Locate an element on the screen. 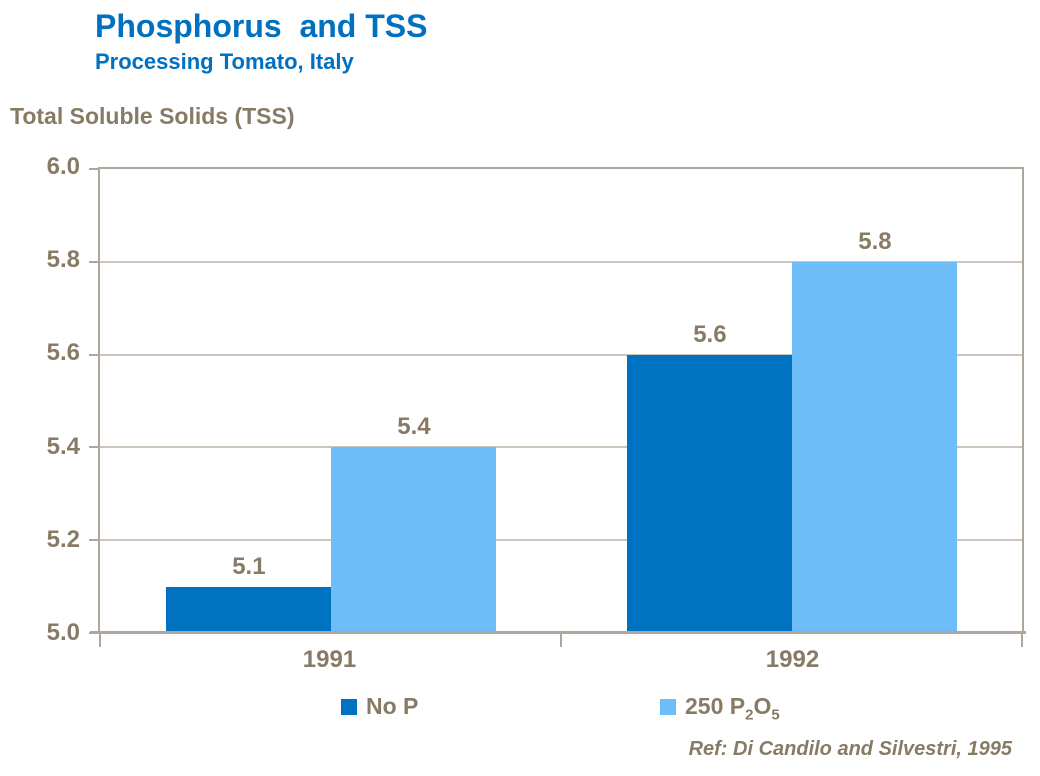  y-tick-label: 5.2 is located at coordinates (63, 539).